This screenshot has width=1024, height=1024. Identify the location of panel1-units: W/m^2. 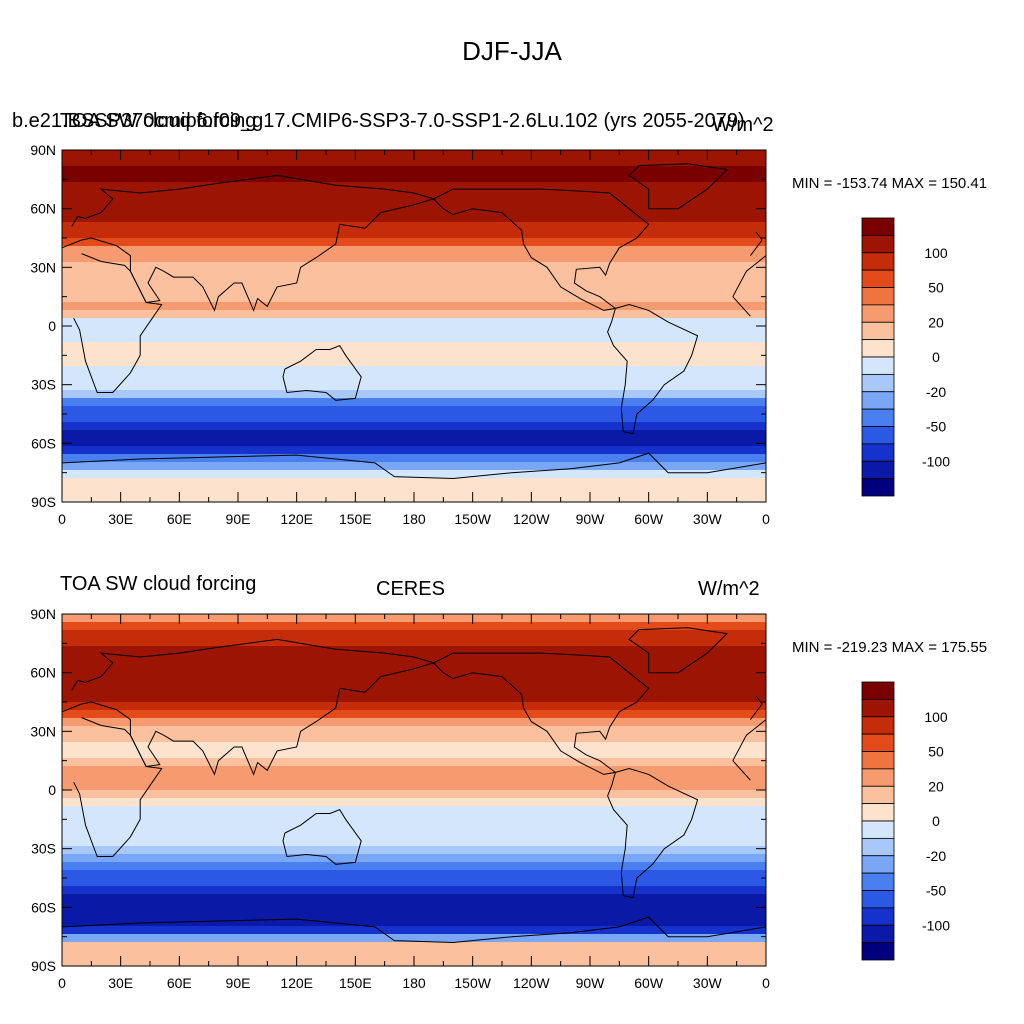
(743, 125).